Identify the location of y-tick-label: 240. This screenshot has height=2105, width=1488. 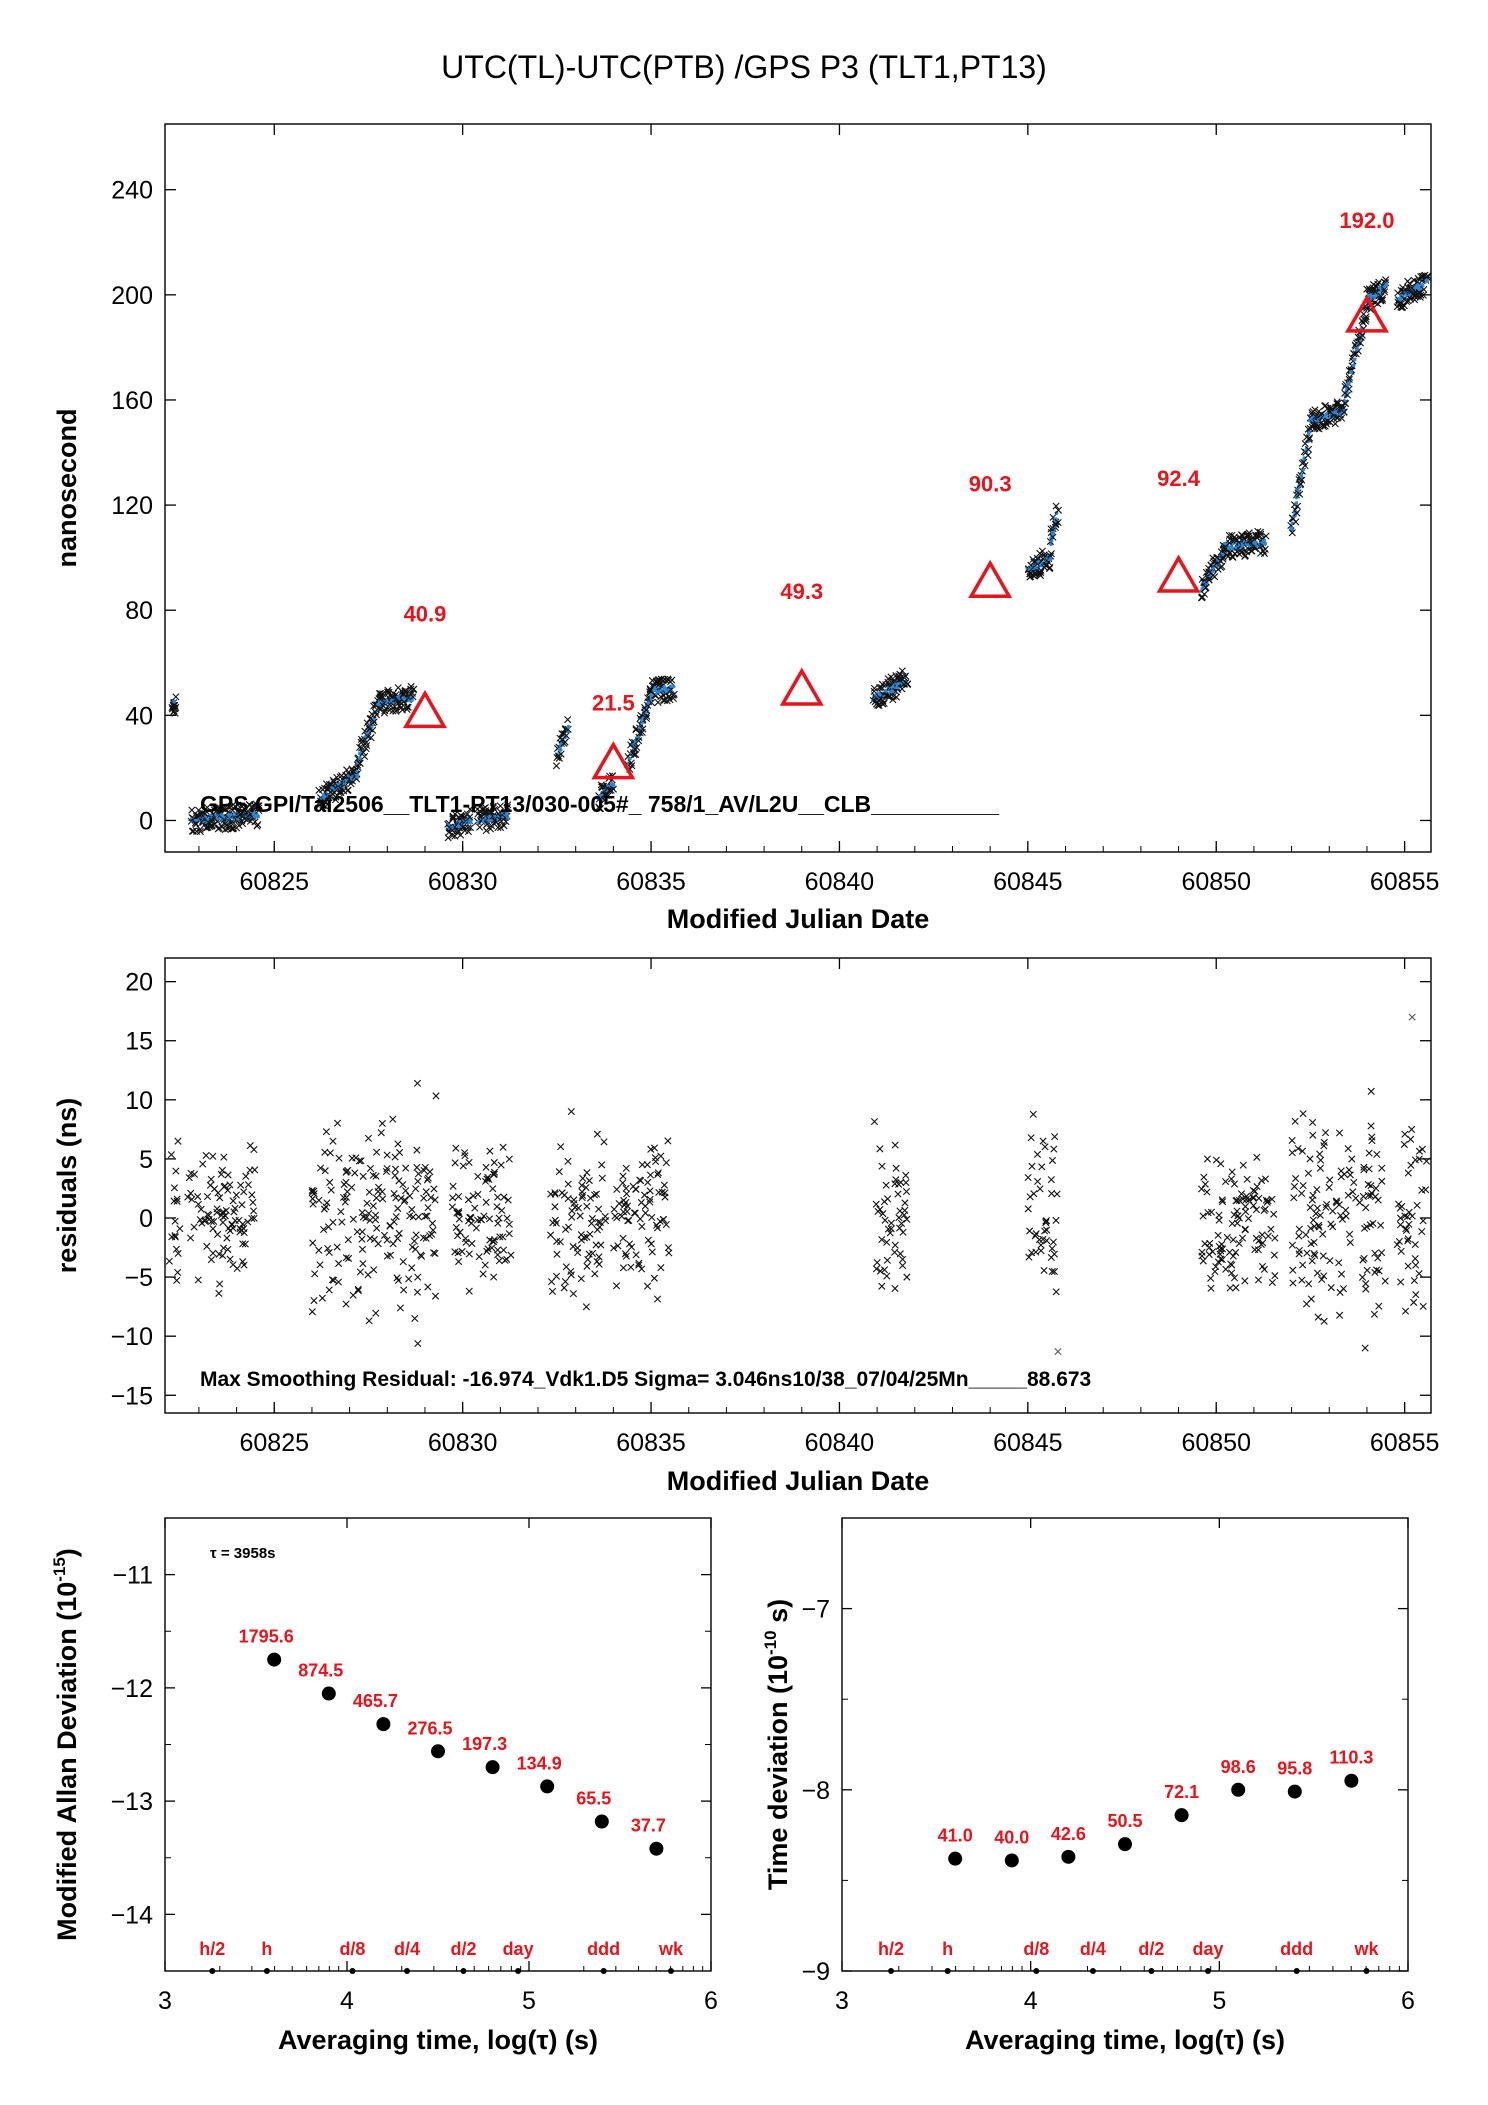
(132, 191).